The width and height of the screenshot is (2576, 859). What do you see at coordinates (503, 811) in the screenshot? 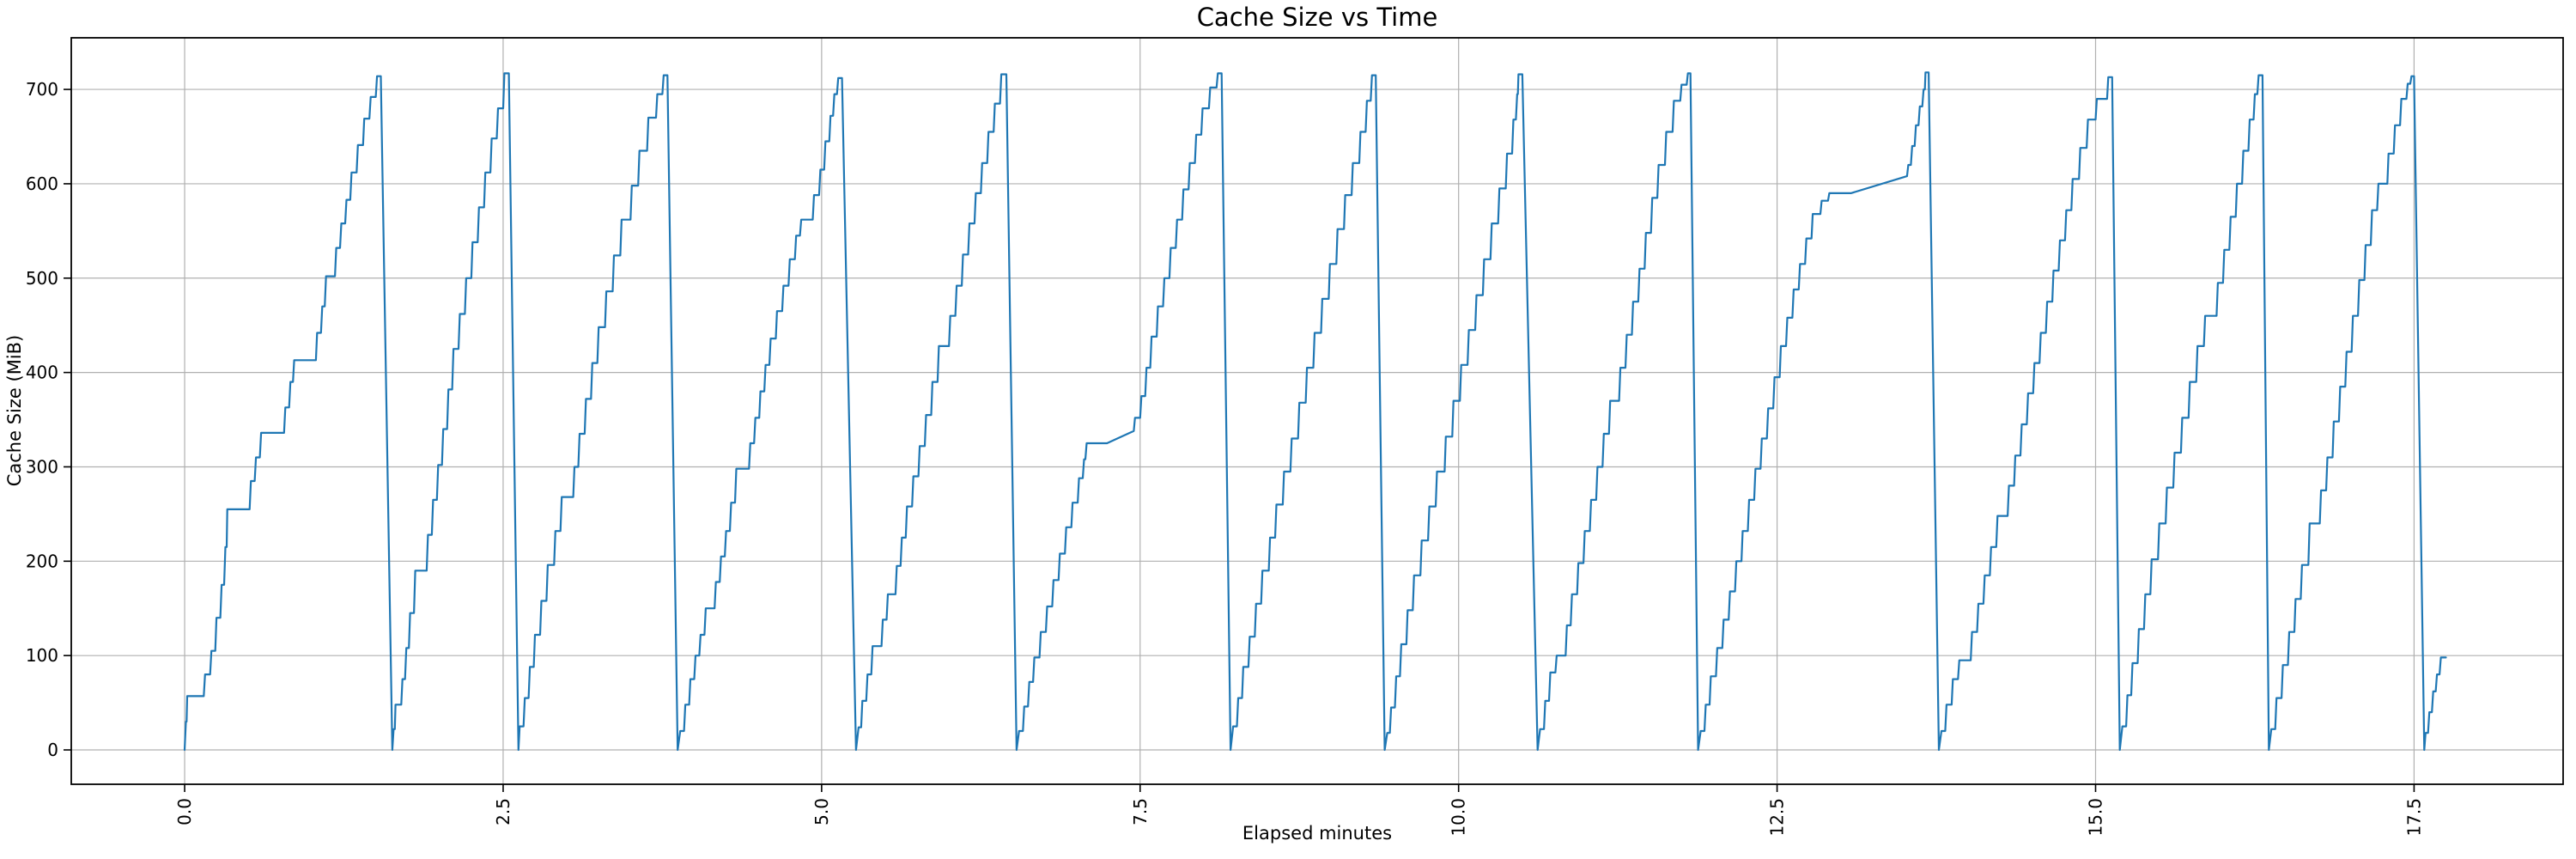
I see `x-tick-label: 2.5` at bounding box center [503, 811].